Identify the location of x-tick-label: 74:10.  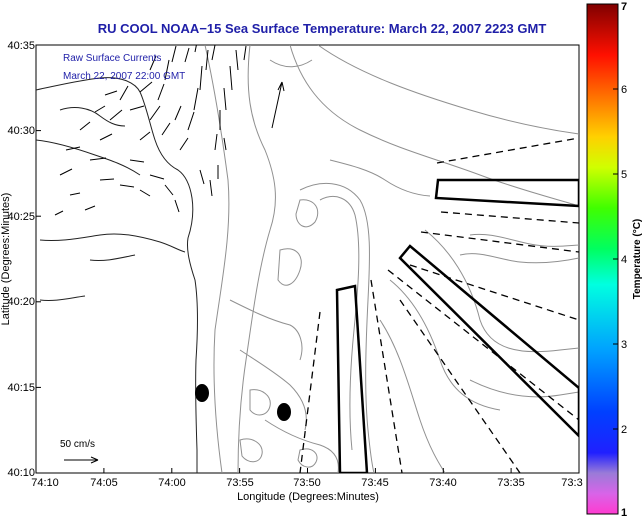
(45, 483).